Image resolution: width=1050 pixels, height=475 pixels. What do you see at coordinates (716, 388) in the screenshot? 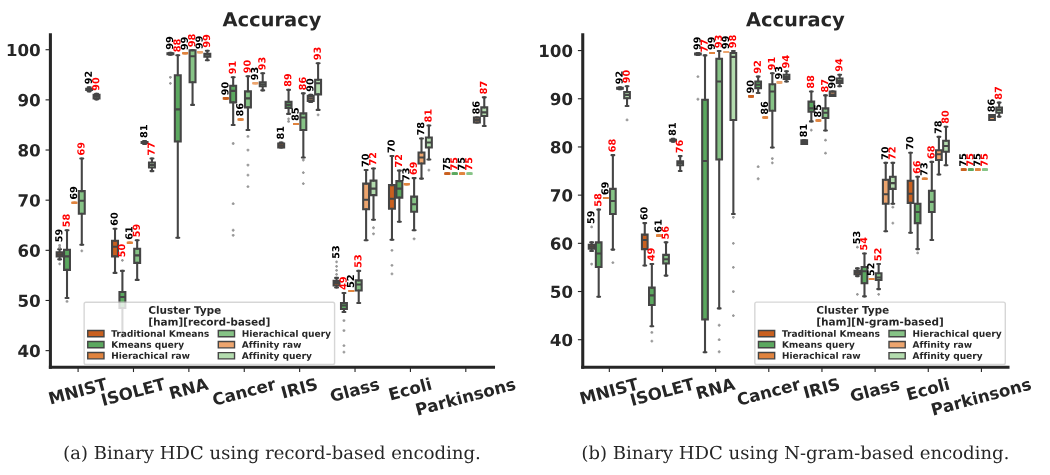
I see `x-tick-label: RNA` at bounding box center [716, 388].